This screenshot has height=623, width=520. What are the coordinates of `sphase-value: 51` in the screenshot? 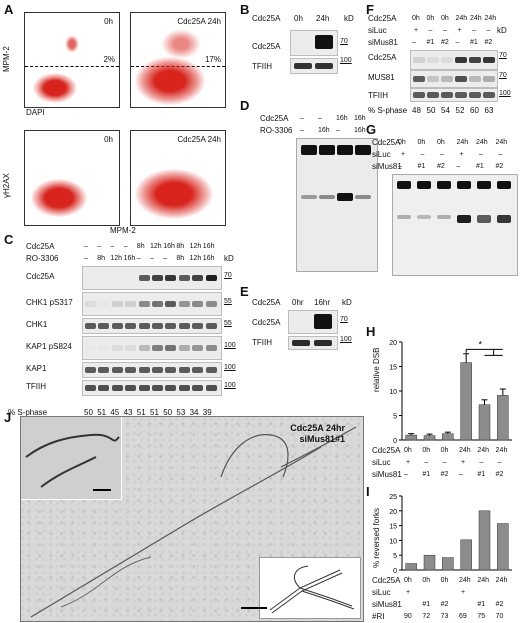 It's located at (154, 412).